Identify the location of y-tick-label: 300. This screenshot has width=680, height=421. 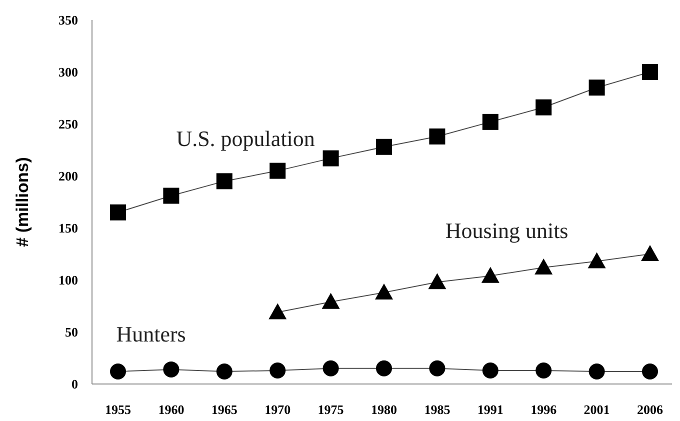
(68, 72).